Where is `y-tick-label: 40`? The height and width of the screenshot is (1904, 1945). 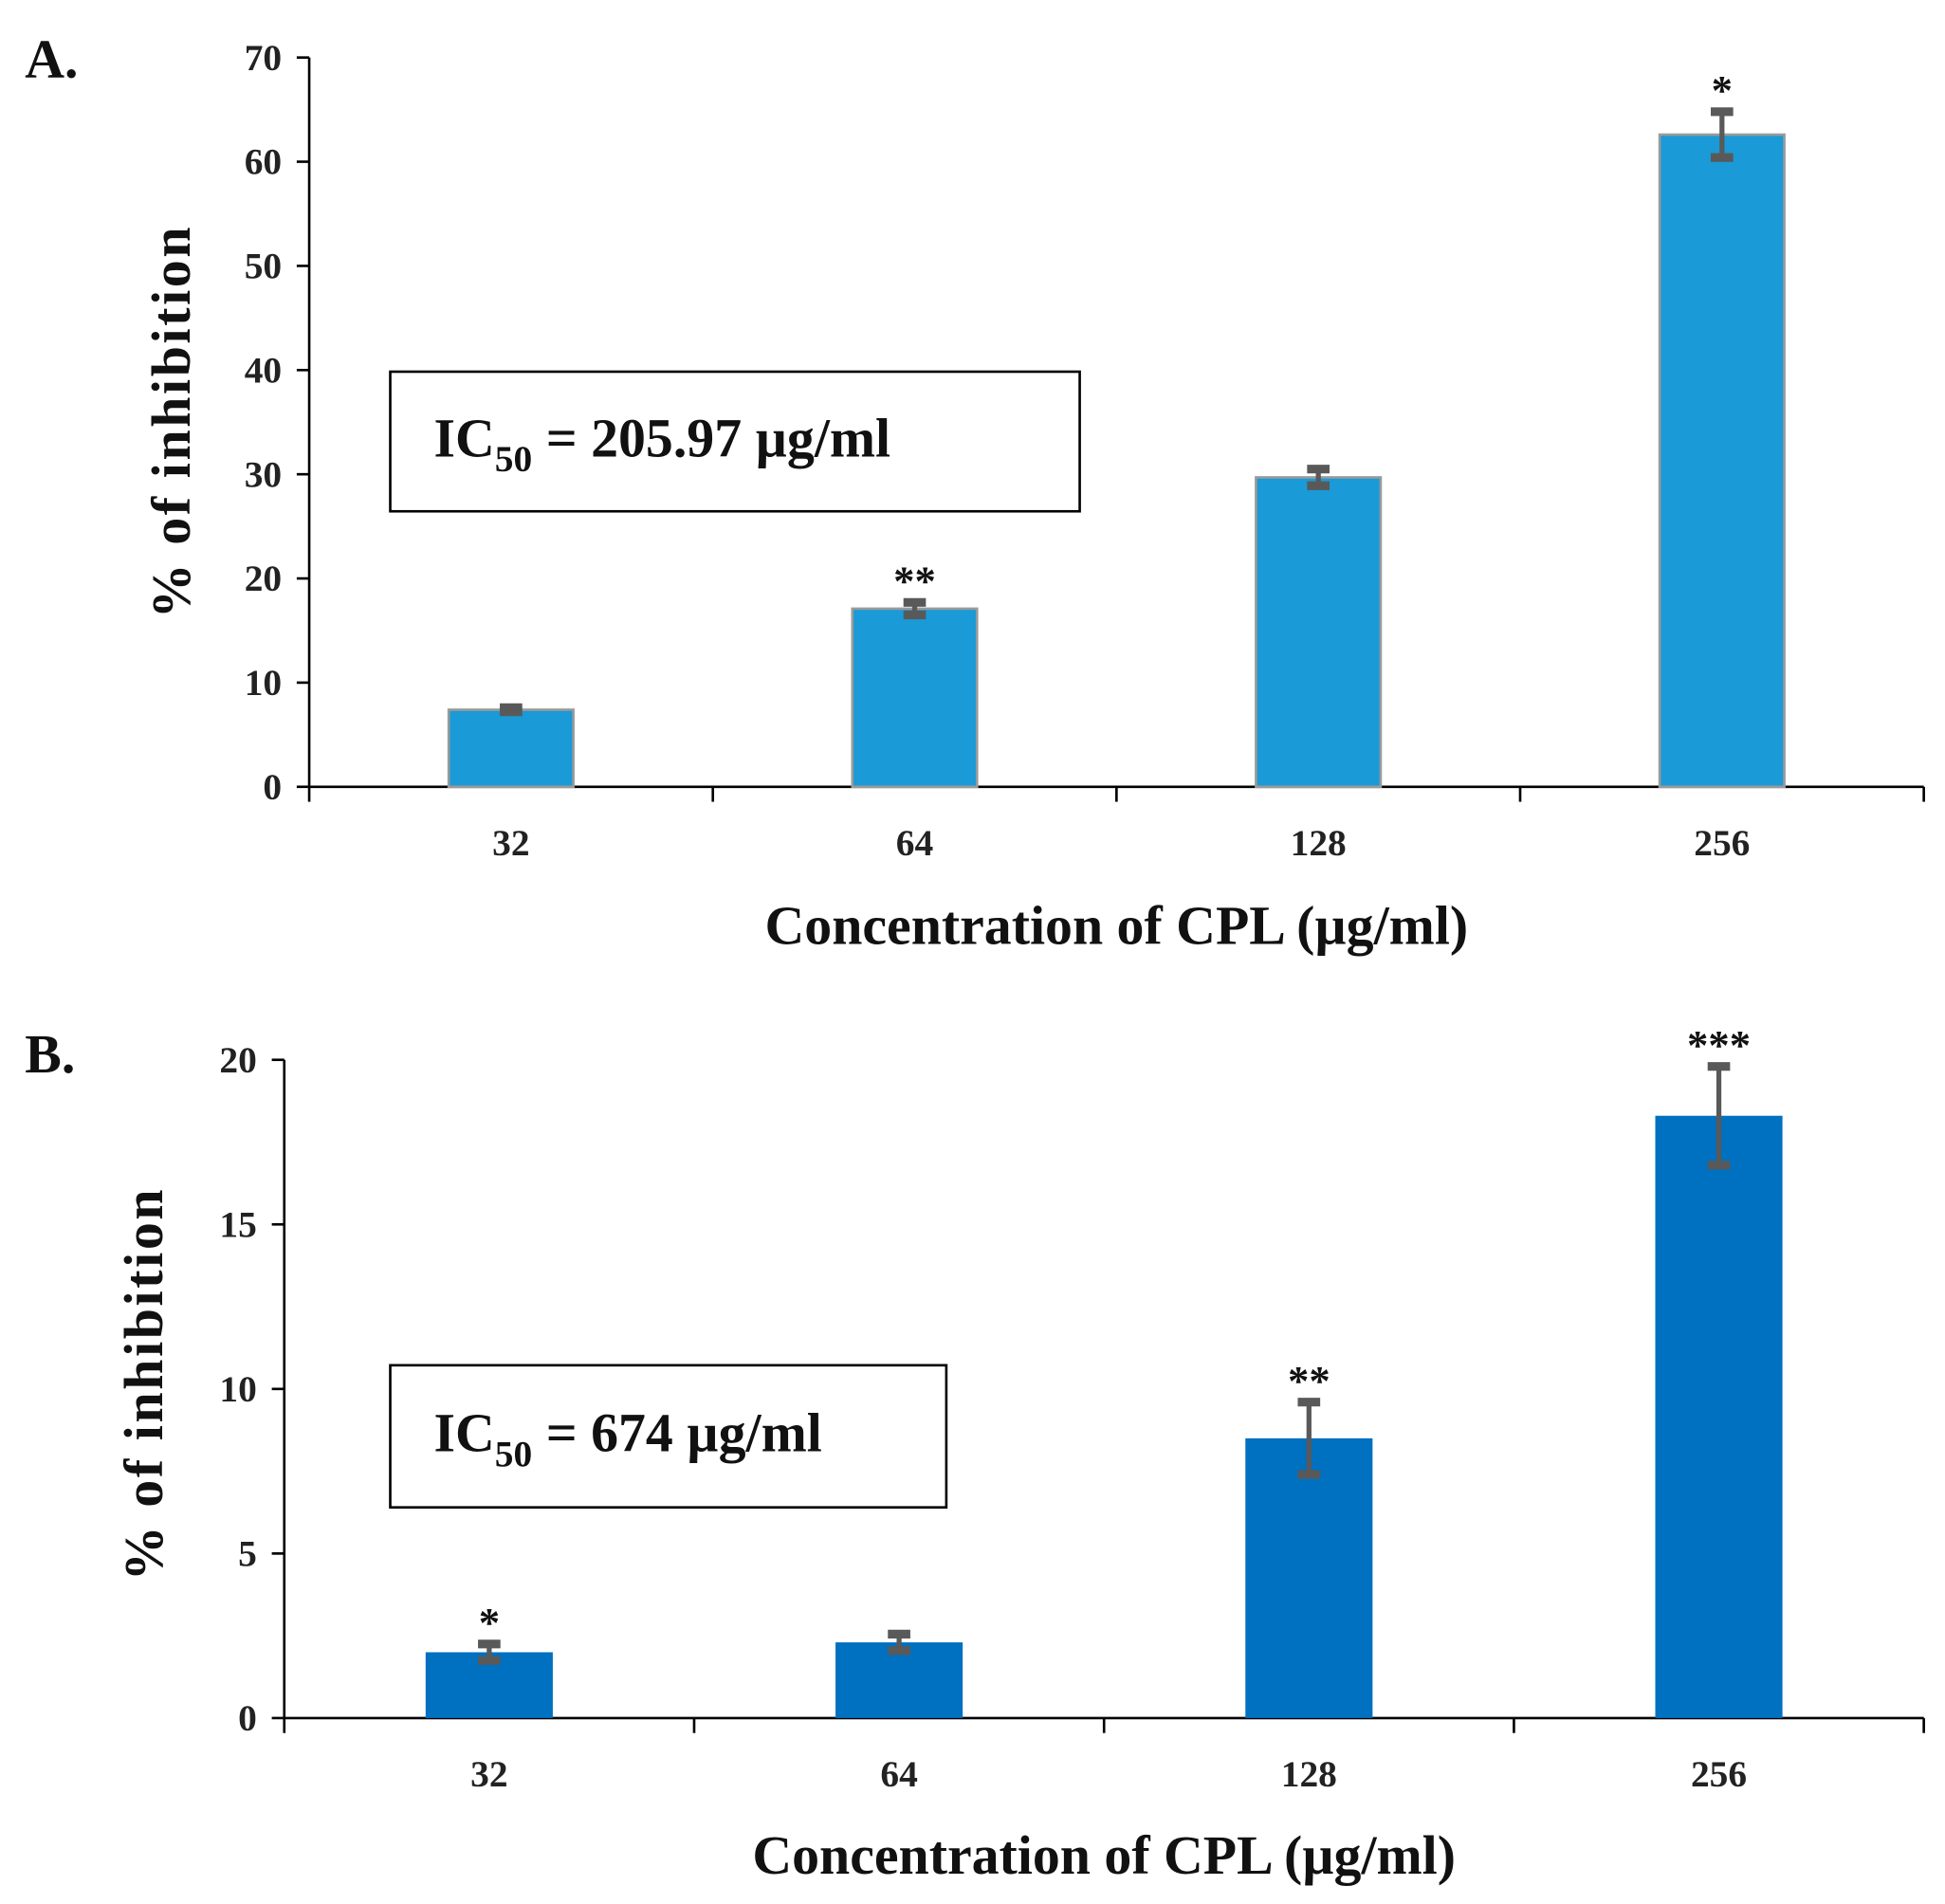 y-tick-label: 40 is located at coordinates (264, 370).